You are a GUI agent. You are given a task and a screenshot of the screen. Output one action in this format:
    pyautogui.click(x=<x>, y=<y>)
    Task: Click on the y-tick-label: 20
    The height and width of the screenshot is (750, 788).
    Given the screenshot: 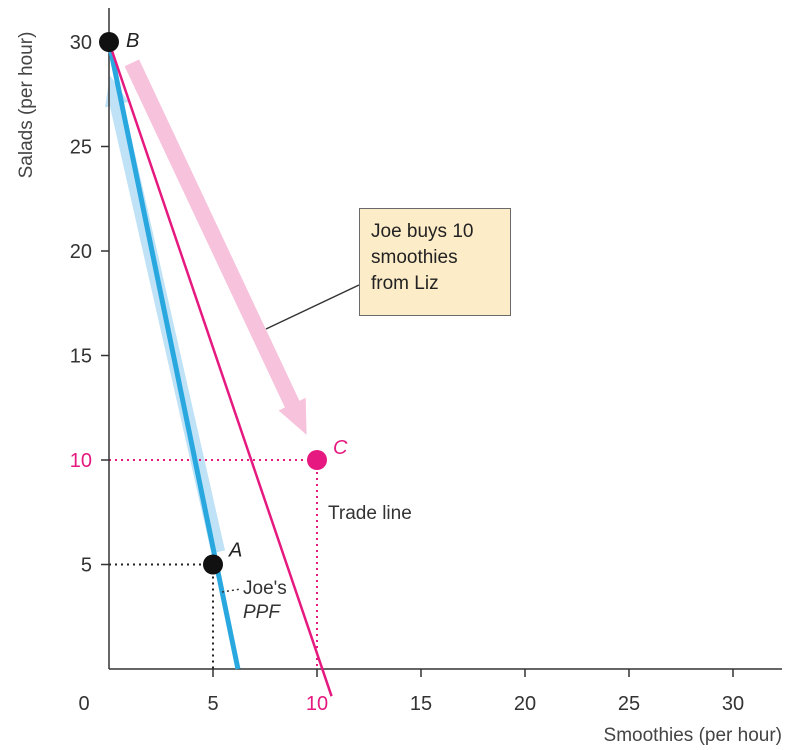 What is the action you would take?
    pyautogui.click(x=81, y=252)
    